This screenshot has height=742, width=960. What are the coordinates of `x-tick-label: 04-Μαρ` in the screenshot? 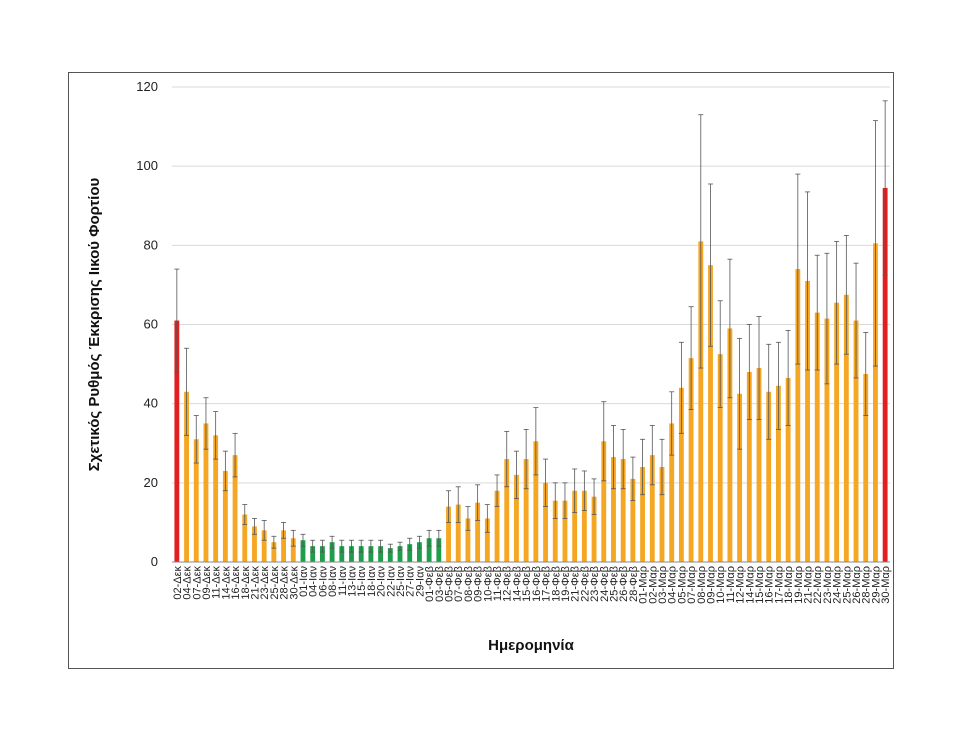 It's located at (673, 585).